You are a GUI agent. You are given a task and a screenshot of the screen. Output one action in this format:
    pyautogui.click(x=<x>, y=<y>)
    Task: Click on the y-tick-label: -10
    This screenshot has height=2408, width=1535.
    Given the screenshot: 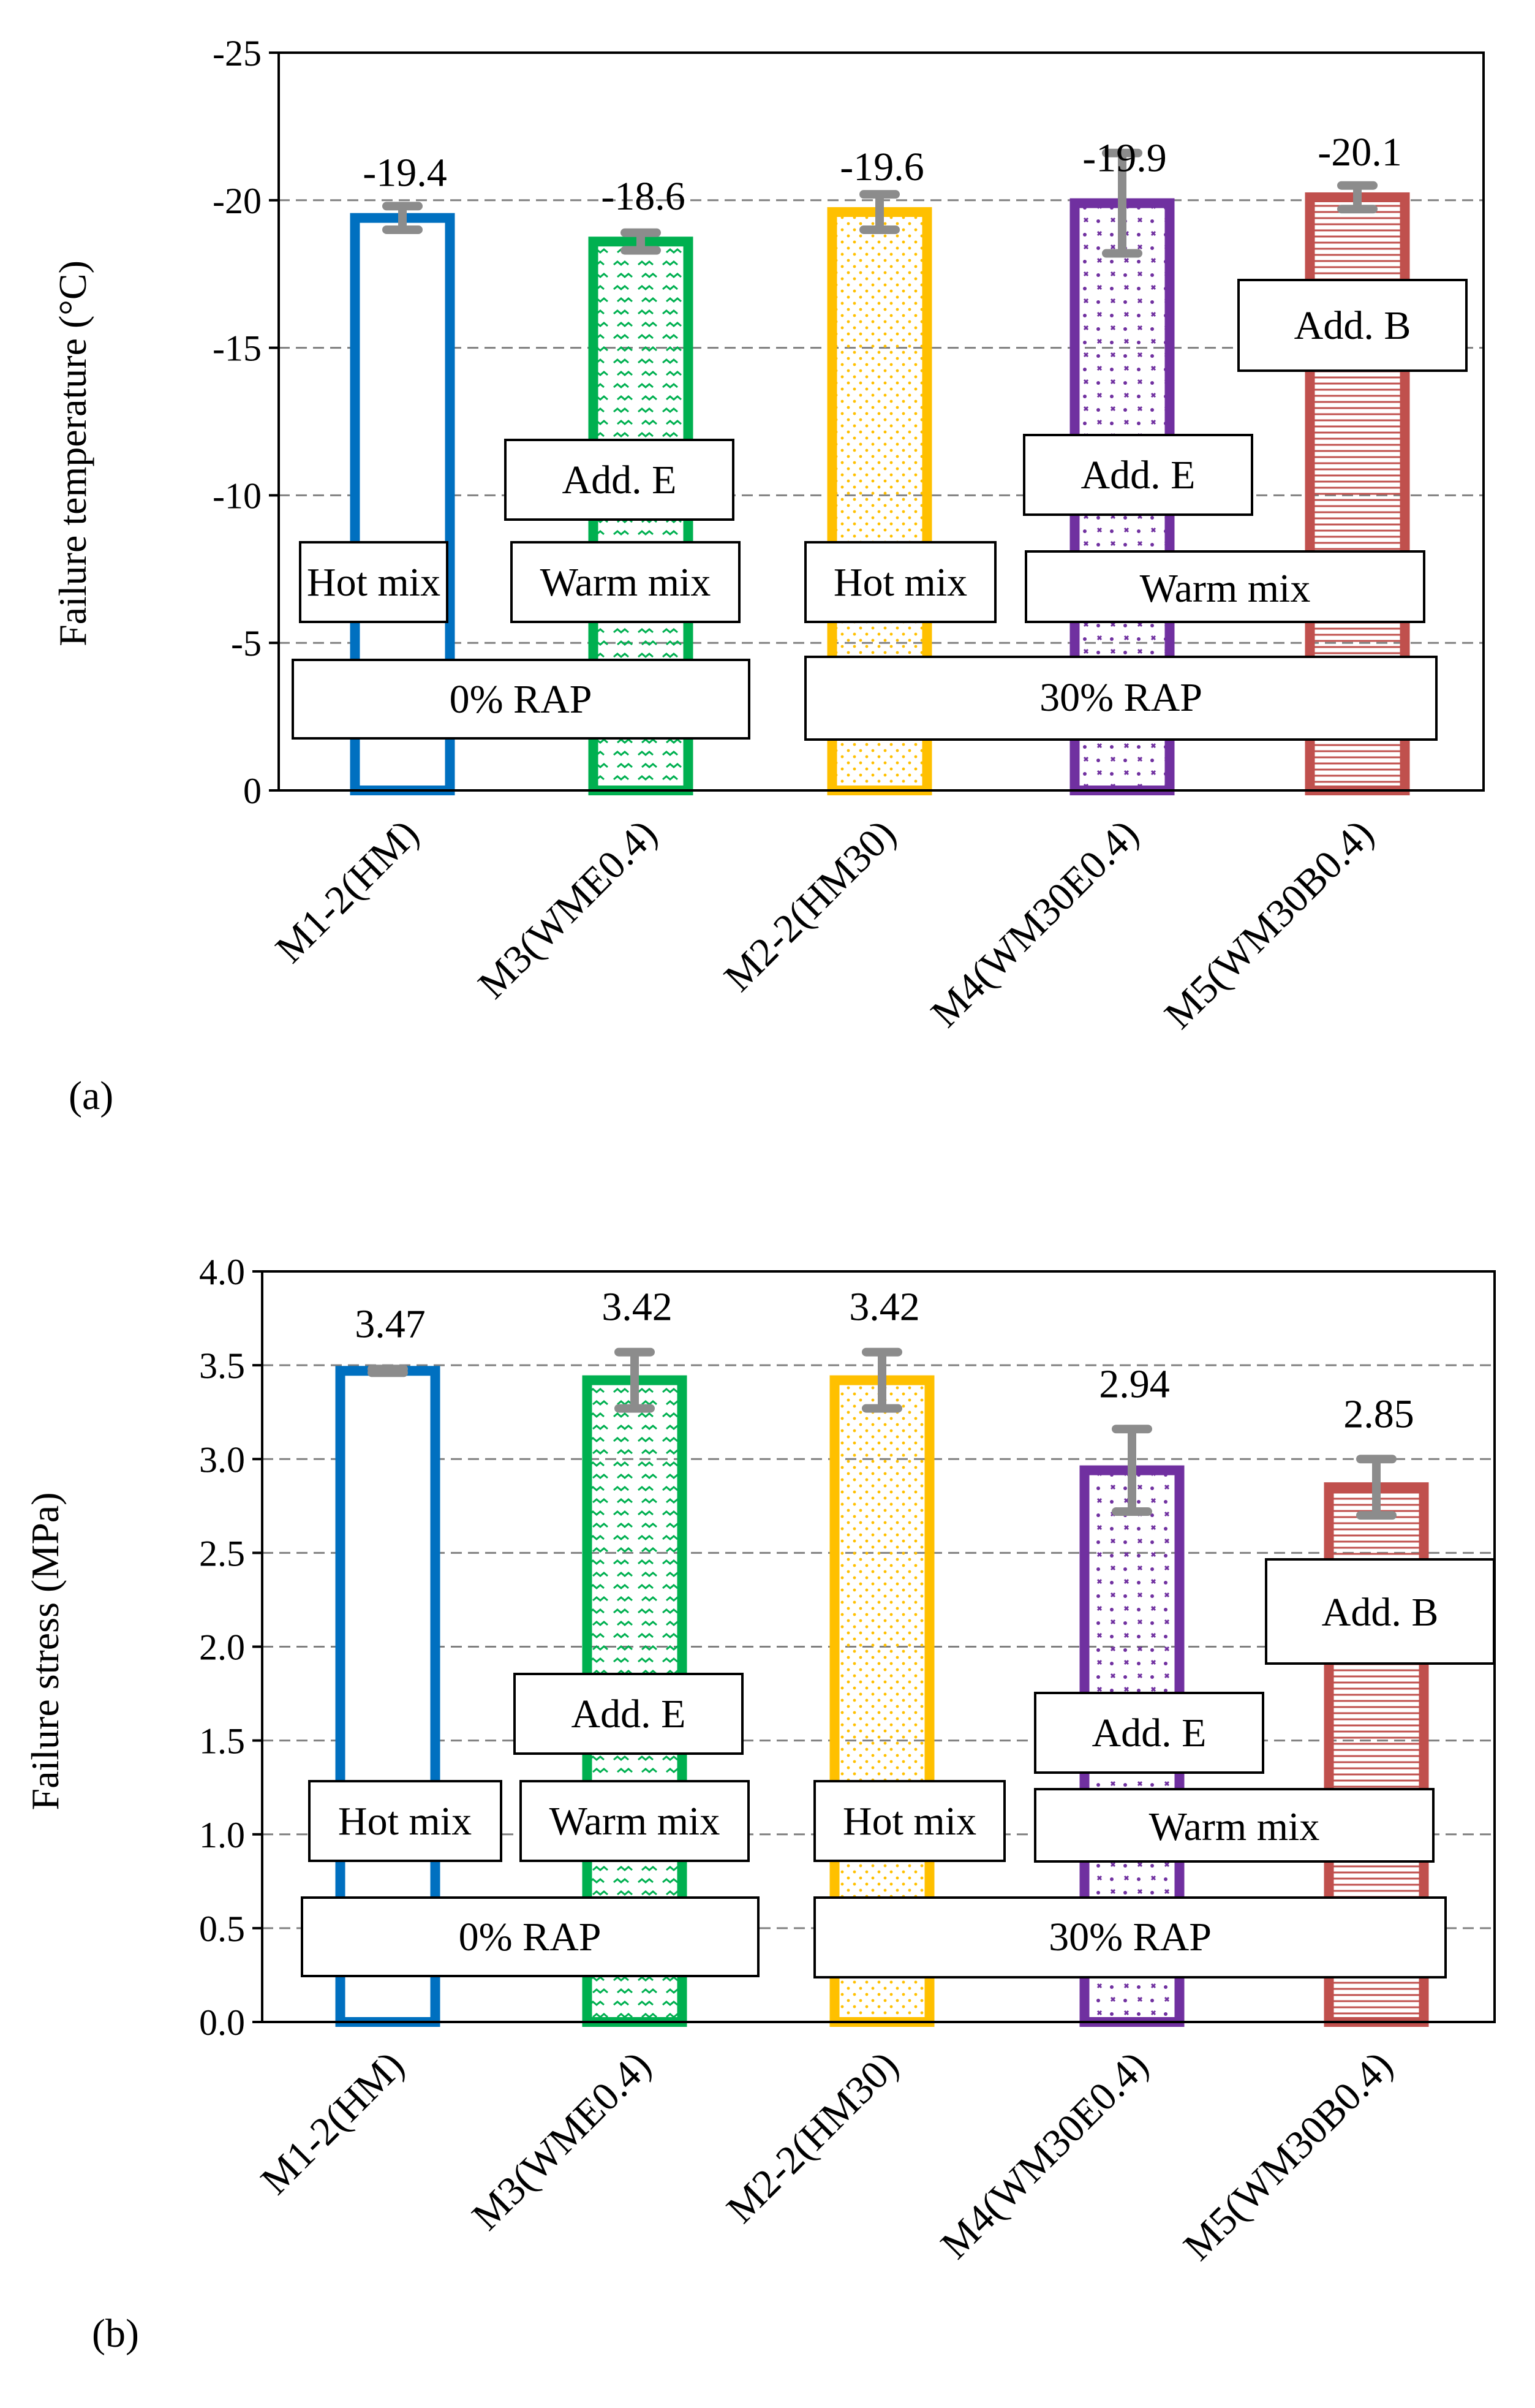 What is the action you would take?
    pyautogui.click(x=238, y=495)
    